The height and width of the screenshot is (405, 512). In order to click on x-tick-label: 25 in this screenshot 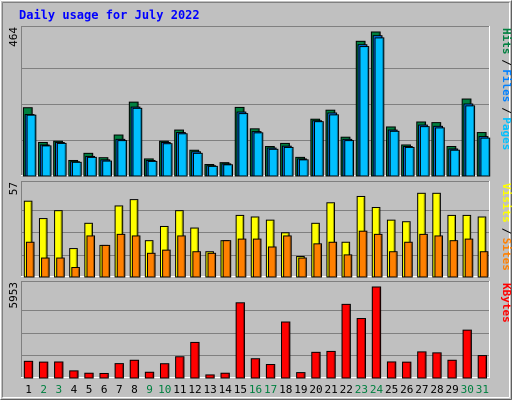, I will do `click(391, 389)`.